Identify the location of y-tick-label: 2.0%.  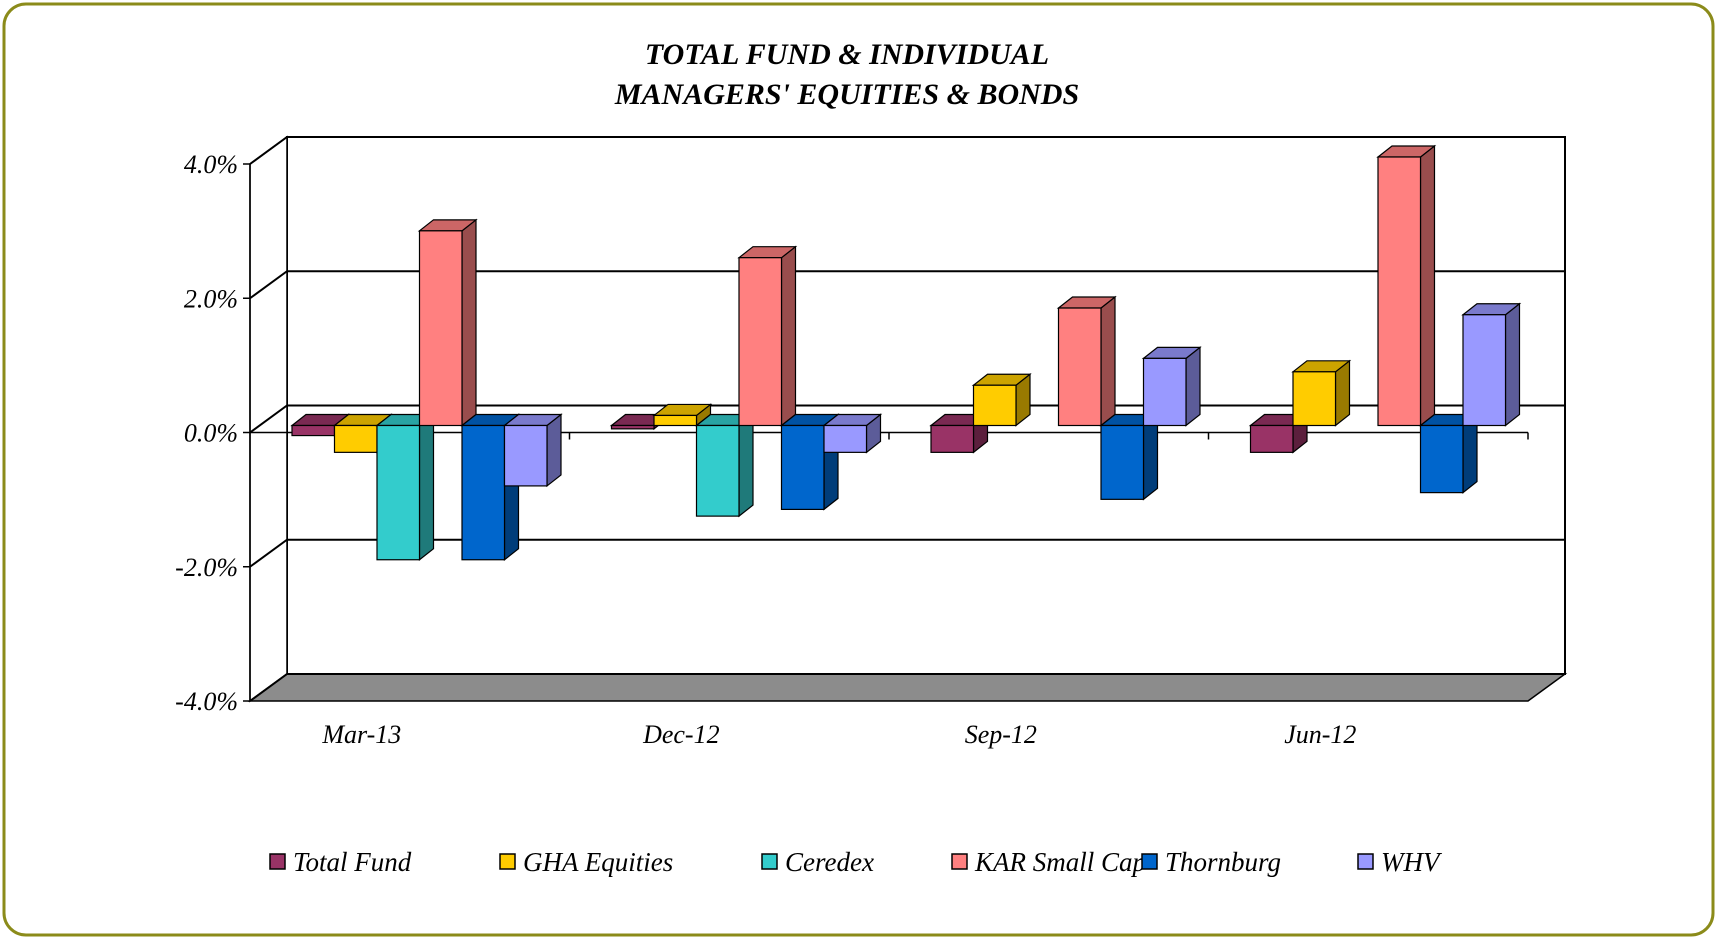
(211, 298).